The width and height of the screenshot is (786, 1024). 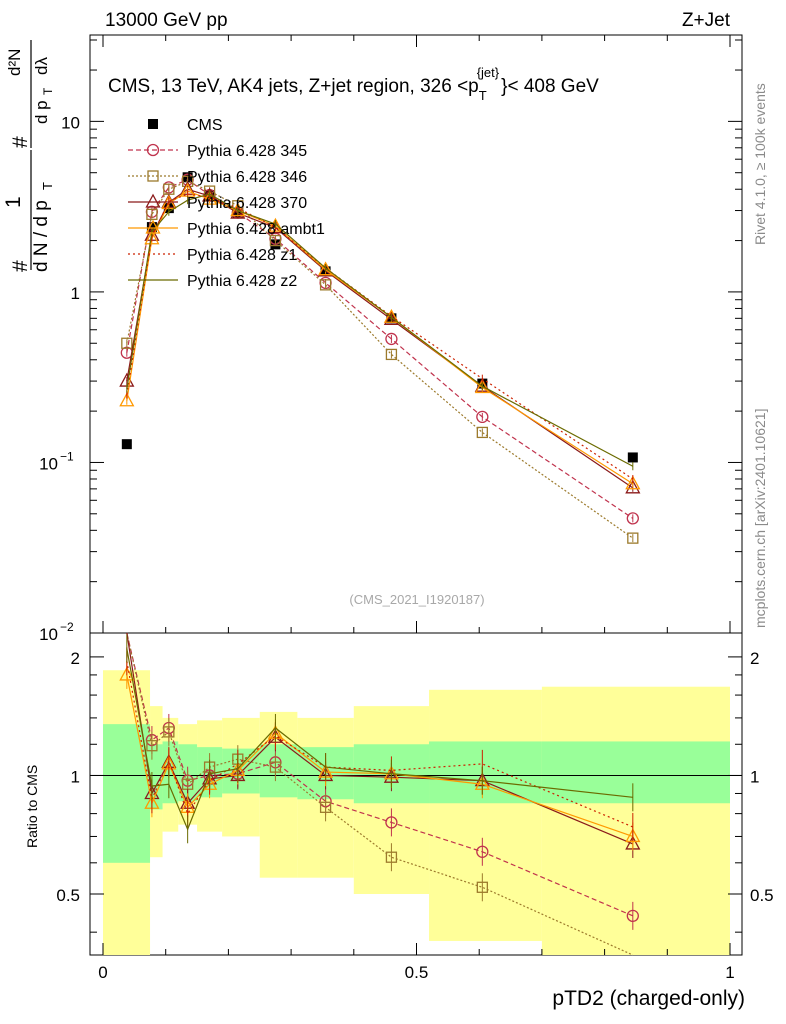 I want to click on header-right: Z+Jet, so click(x=706, y=20).